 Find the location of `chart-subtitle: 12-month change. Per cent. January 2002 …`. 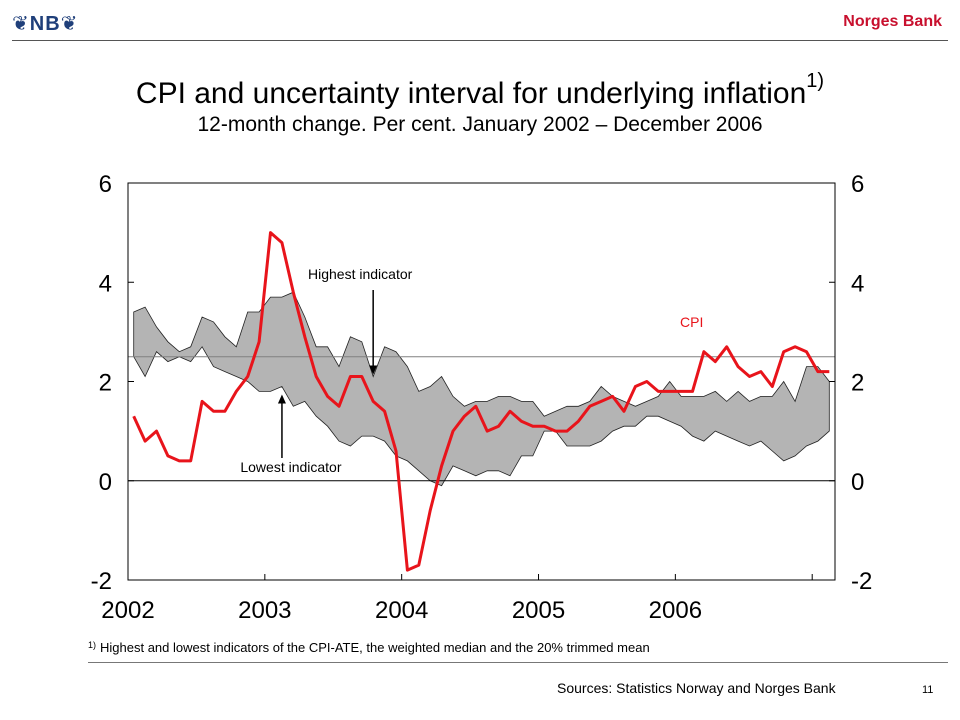

chart-subtitle: 12-month change. Per cent. January 2002 … is located at coordinates (480, 124).